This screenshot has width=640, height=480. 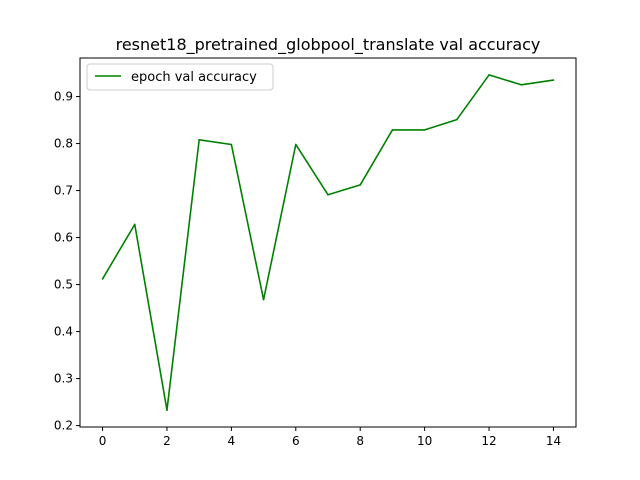 What do you see at coordinates (553, 441) in the screenshot?
I see `x-tick-label: 14` at bounding box center [553, 441].